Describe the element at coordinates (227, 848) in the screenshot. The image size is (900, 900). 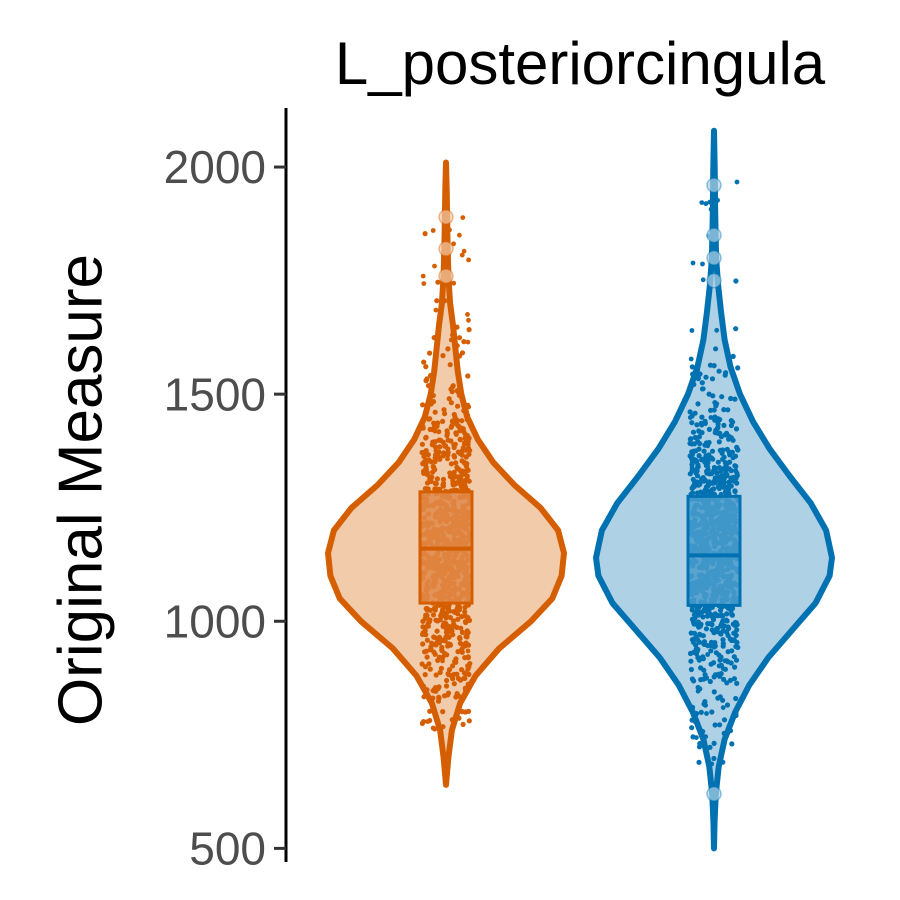
I see `y-tick-label: 500` at that location.